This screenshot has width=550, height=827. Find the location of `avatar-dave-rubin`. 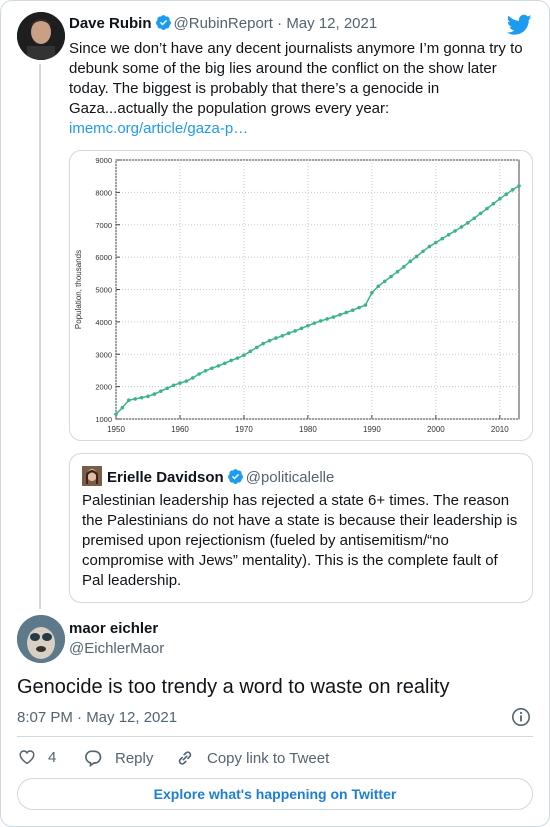

avatar-dave-rubin is located at coordinates (41, 36).